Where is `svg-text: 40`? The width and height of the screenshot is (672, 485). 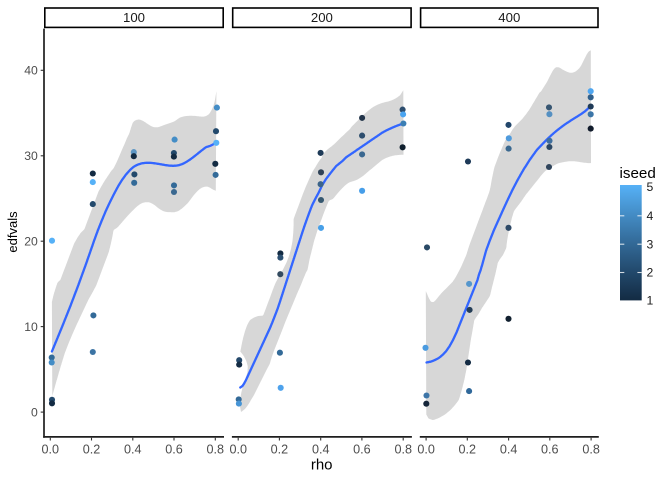
svg-text: 40 is located at coordinates (31, 71).